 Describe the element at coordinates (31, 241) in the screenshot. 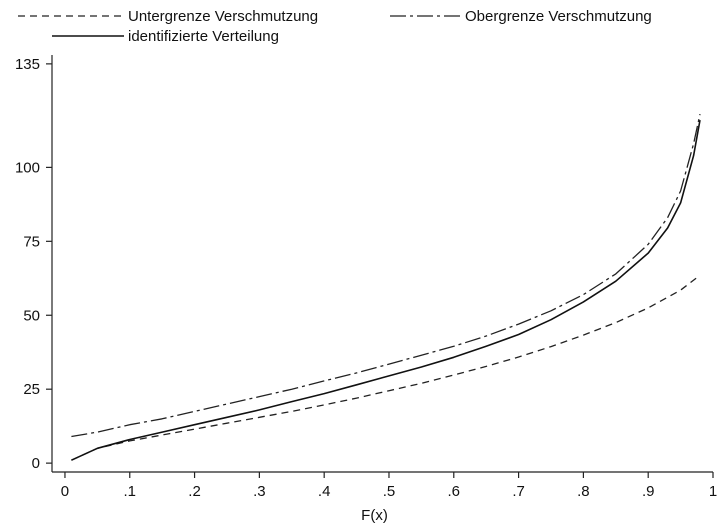

I see `y-tick-label: 75` at that location.